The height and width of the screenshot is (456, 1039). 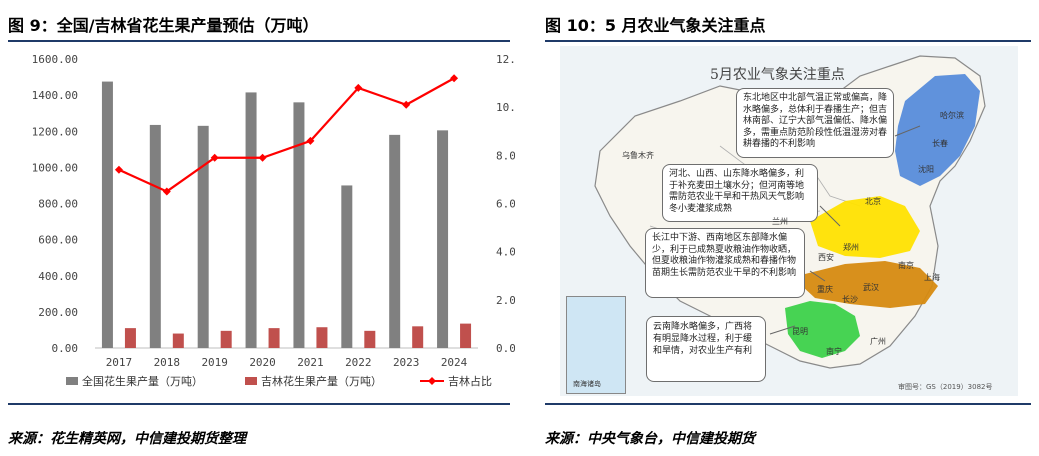 I want to click on south-china-sea-inset: 南海诸岛, so click(x=596, y=345).